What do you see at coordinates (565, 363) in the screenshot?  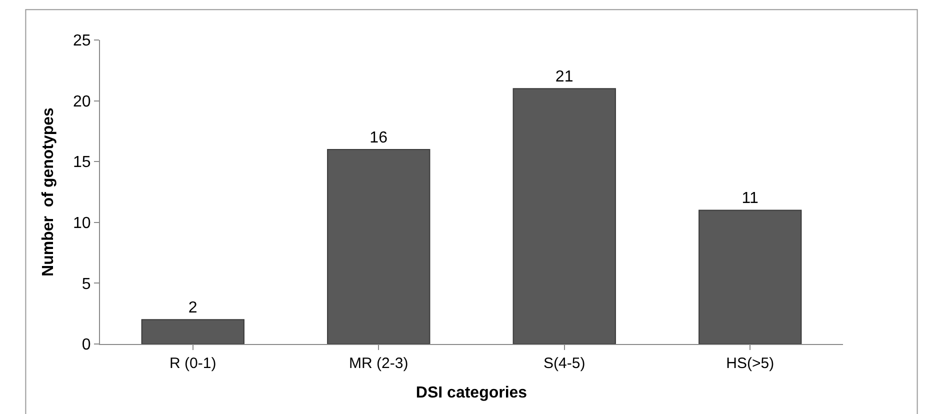 I see `x-tick-label: S(4-5)` at bounding box center [565, 363].